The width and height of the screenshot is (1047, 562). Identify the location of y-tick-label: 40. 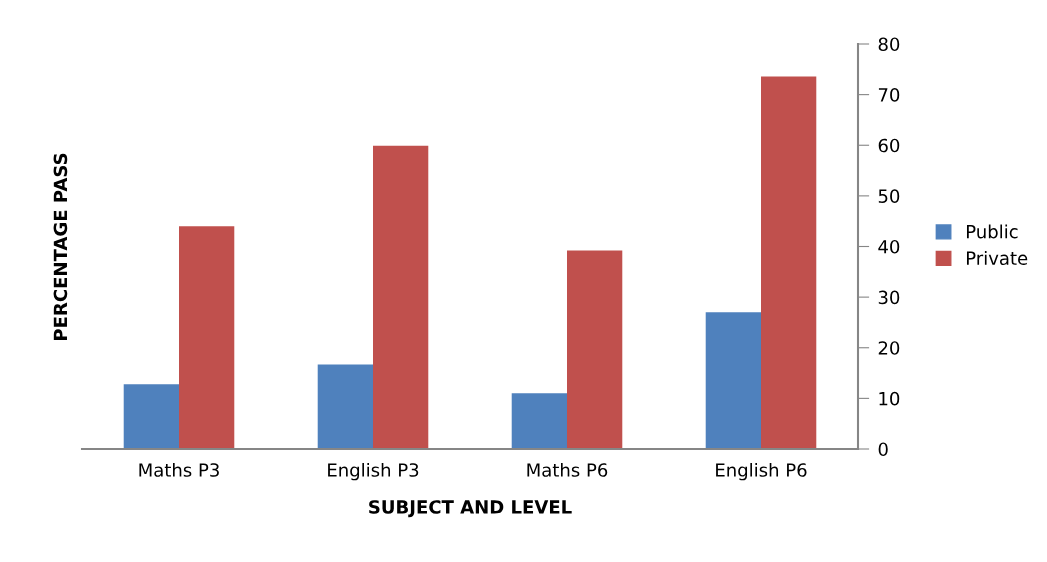
(889, 246).